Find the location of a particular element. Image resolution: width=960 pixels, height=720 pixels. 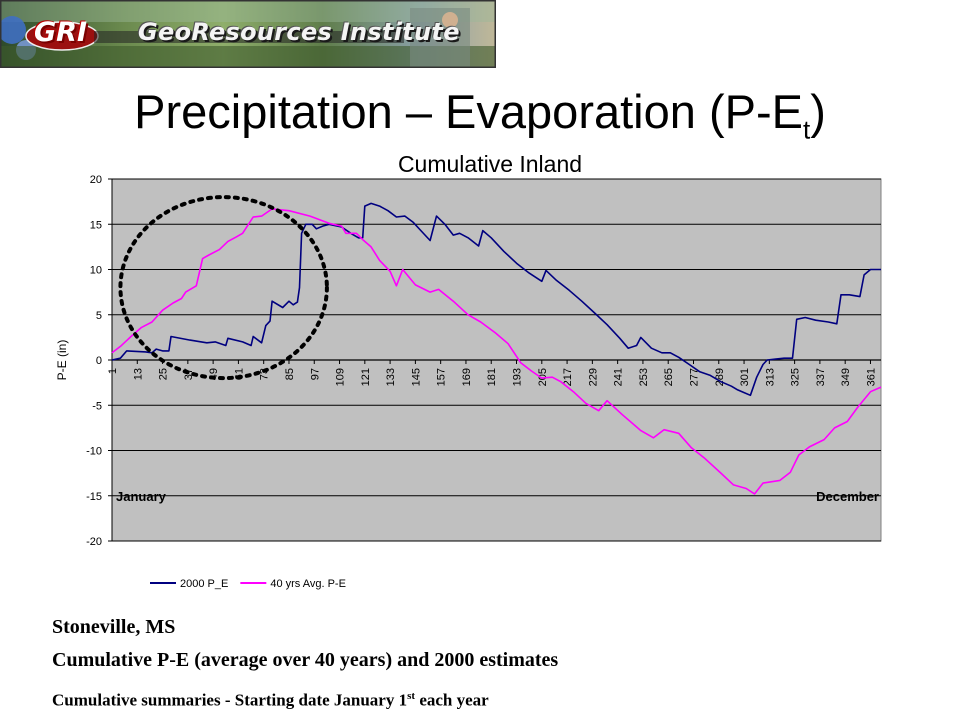

caption-location: Stoneville, MS is located at coordinates (114, 627).